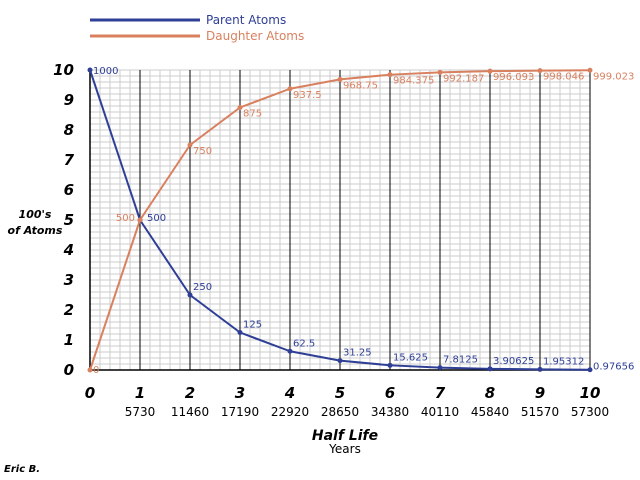 Image resolution: width=640 pixels, height=480 pixels. Describe the element at coordinates (197, 28) in the screenshot. I see `legend: Parent Atoms Daughter Atoms` at that location.